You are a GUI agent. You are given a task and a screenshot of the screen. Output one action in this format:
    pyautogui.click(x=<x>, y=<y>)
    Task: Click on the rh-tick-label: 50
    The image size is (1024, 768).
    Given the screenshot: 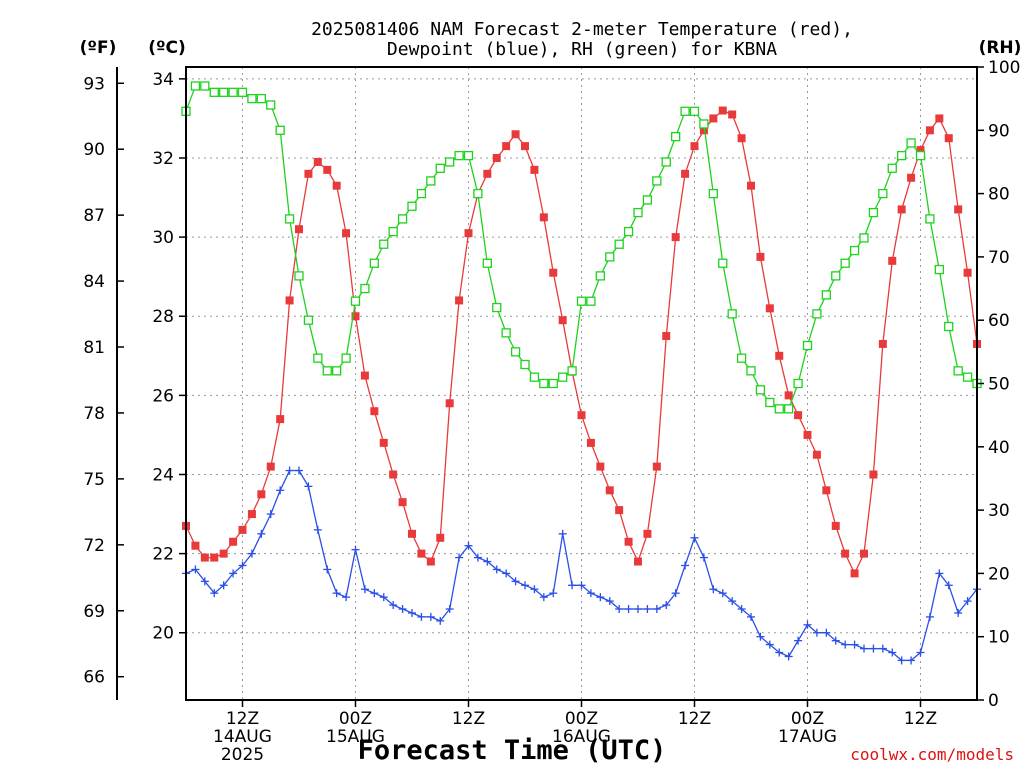 What is the action you would take?
    pyautogui.click(x=999, y=385)
    